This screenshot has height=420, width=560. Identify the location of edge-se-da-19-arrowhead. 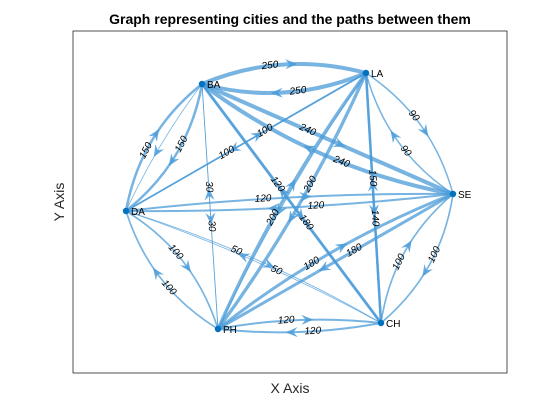
(273, 208).